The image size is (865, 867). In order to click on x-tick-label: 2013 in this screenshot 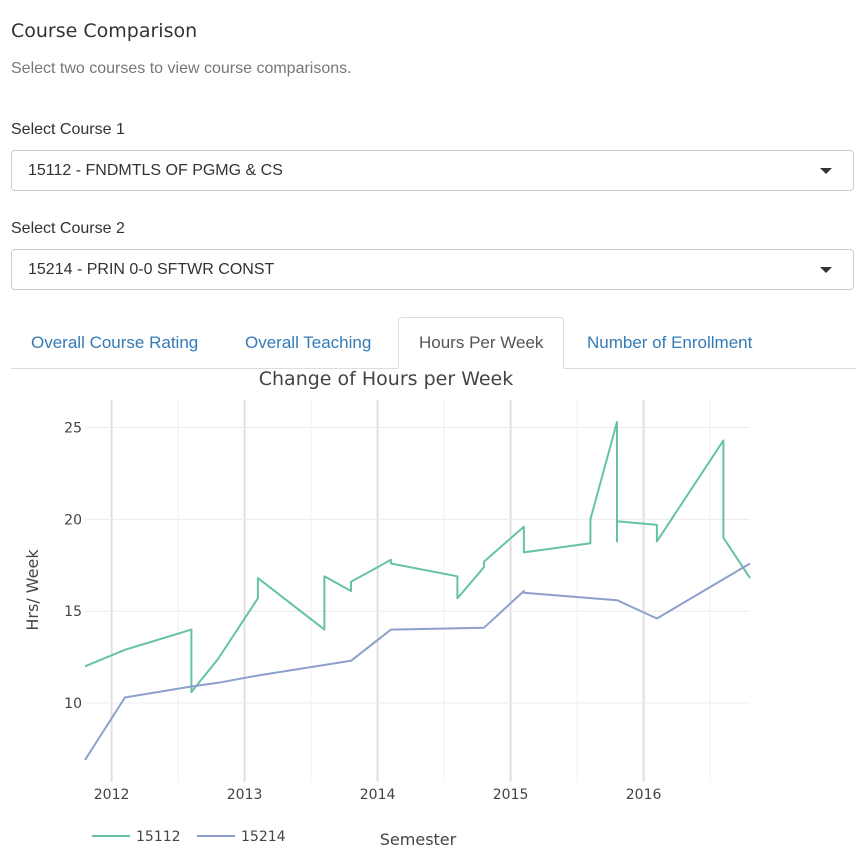, I will do `click(245, 795)`.